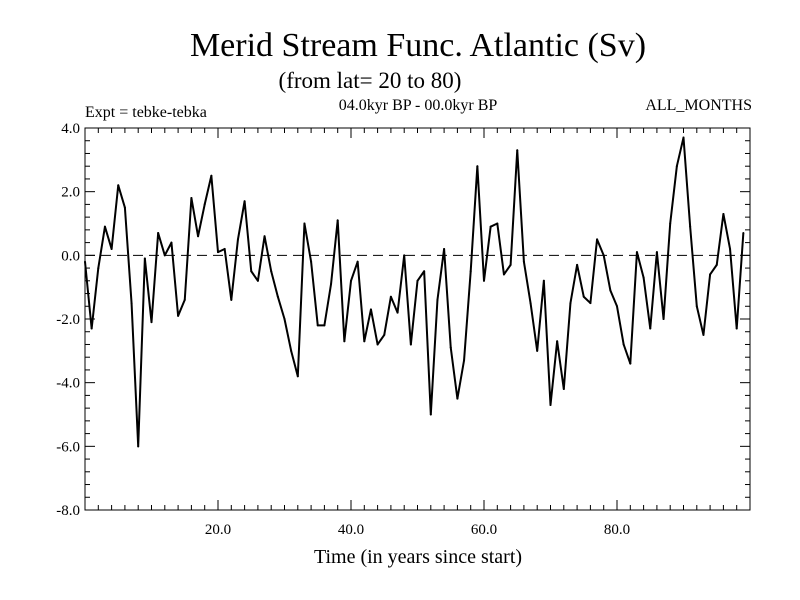 The height and width of the screenshot is (600, 800). Describe the element at coordinates (351, 530) in the screenshot. I see `x-tick-label: 40.0` at that location.